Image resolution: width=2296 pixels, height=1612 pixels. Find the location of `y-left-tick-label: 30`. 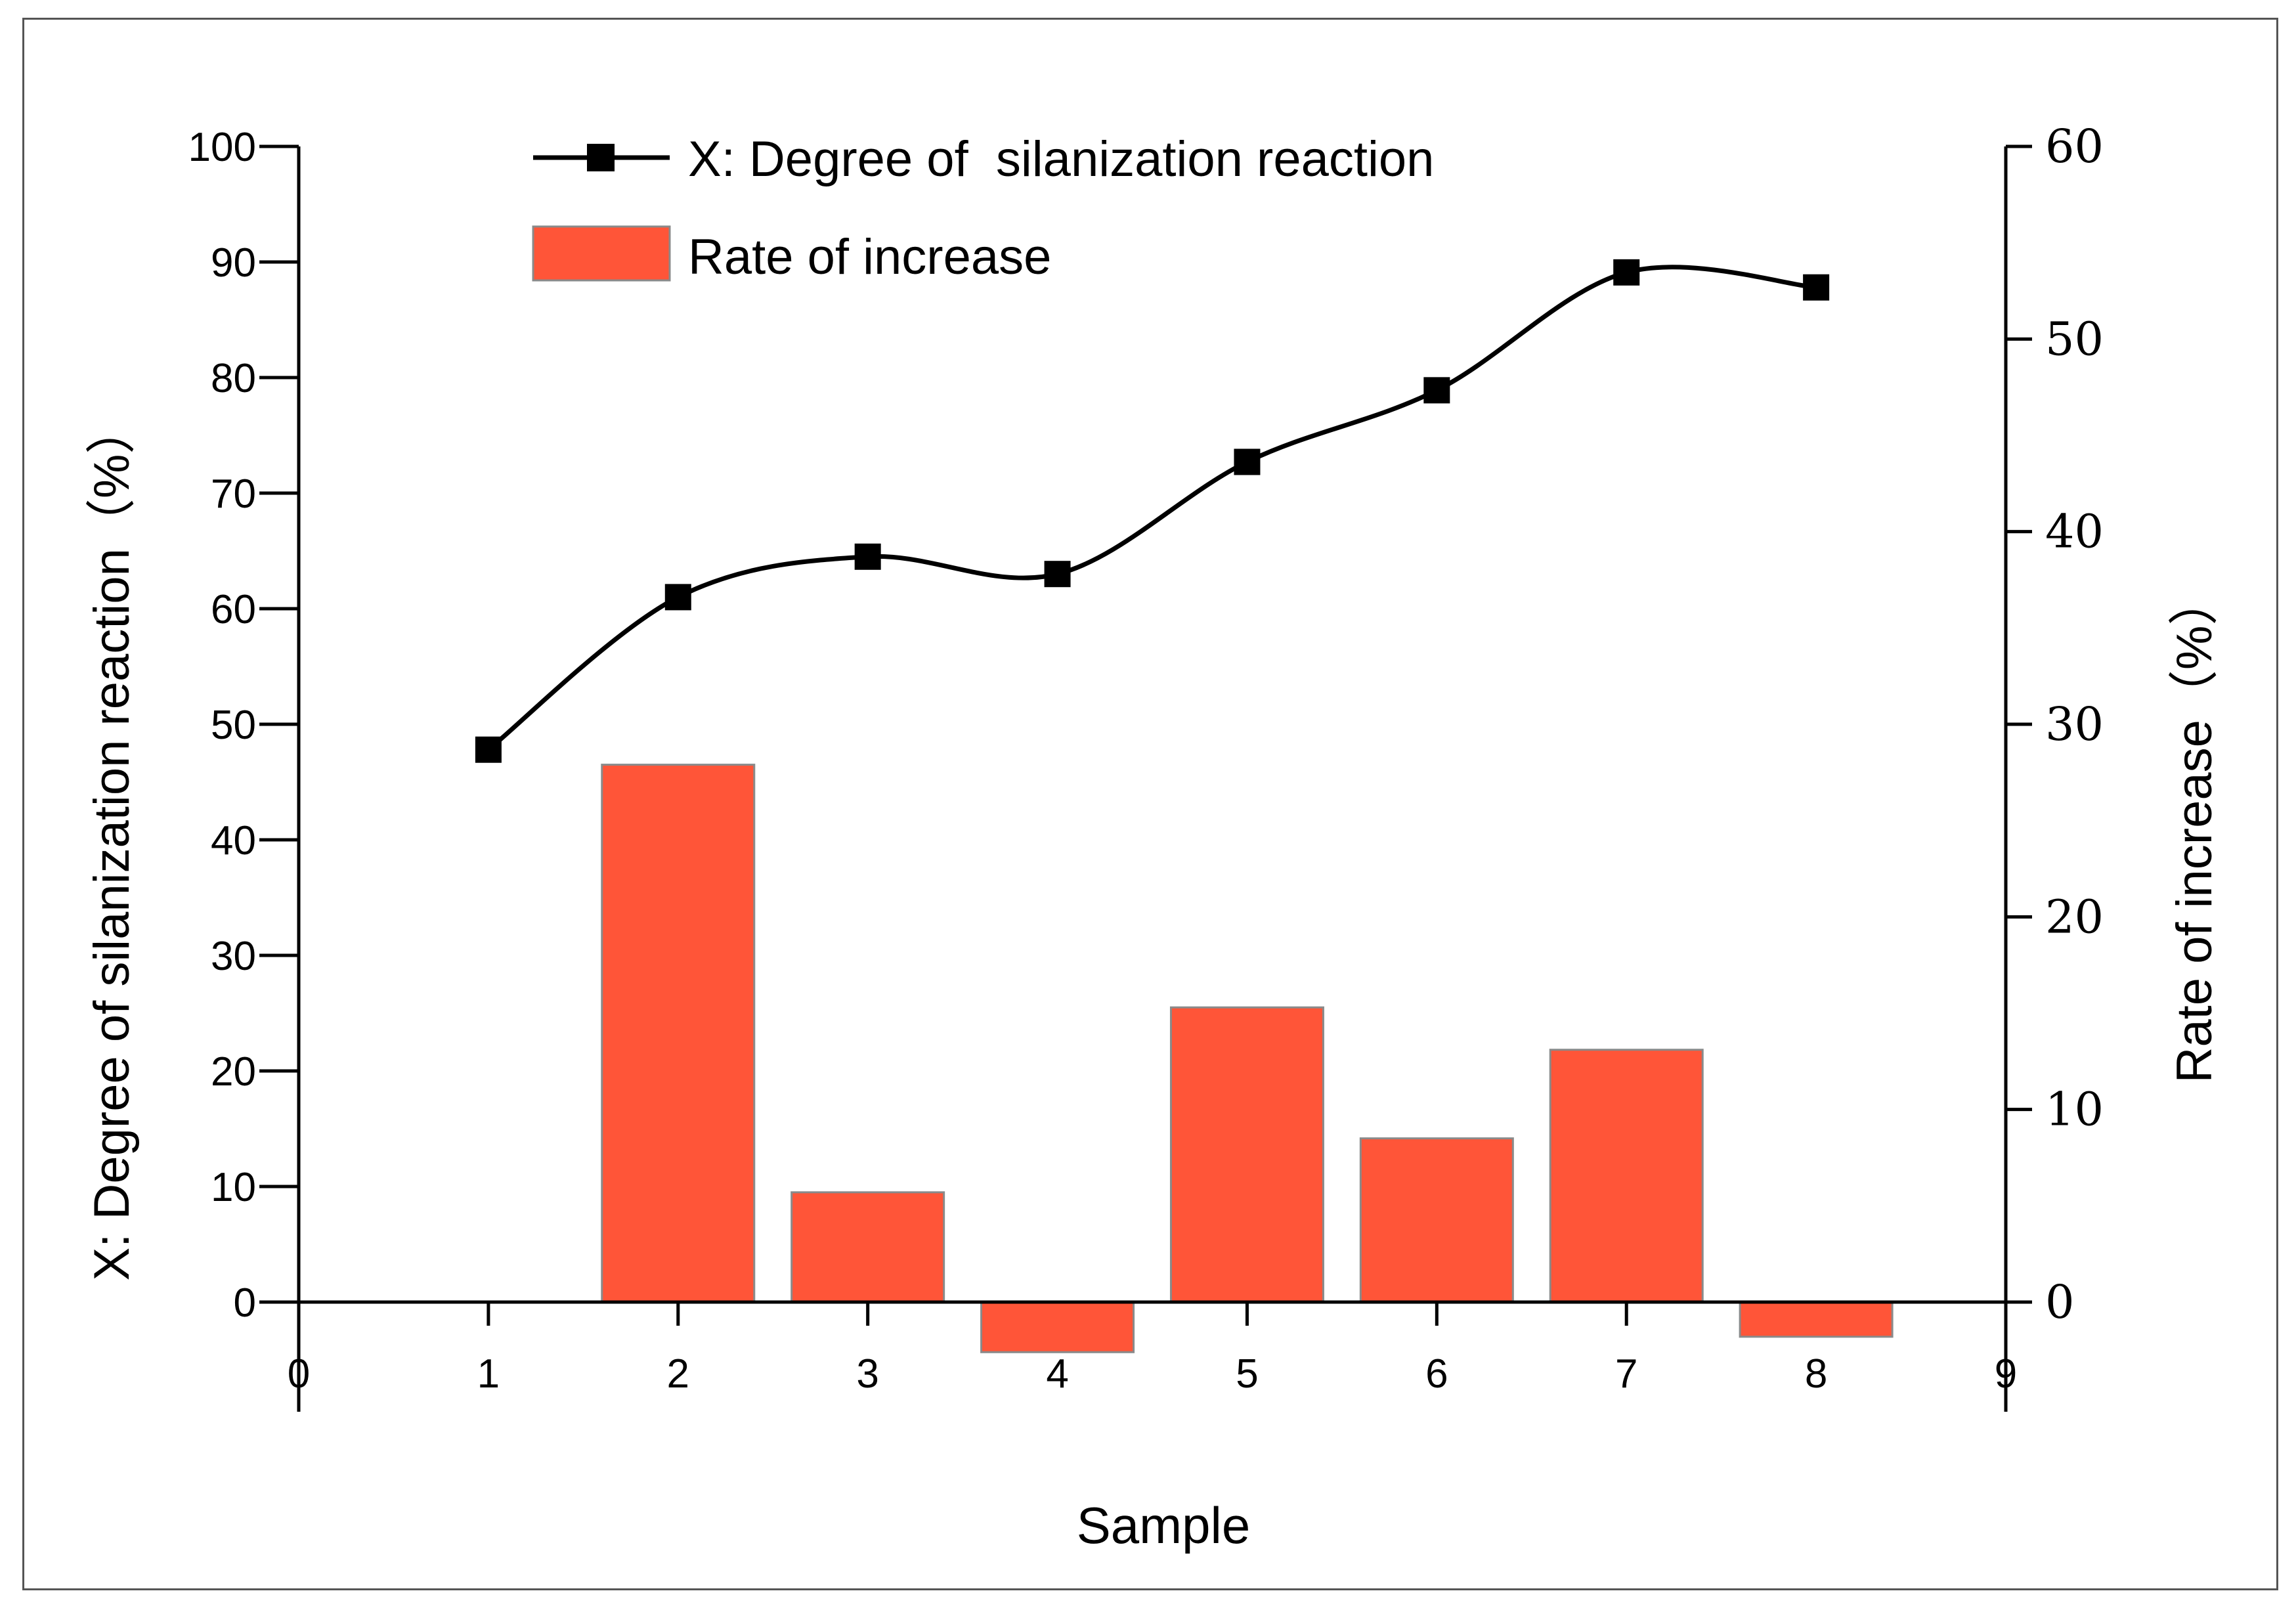

y-left-tick-label: 30 is located at coordinates (233, 956).